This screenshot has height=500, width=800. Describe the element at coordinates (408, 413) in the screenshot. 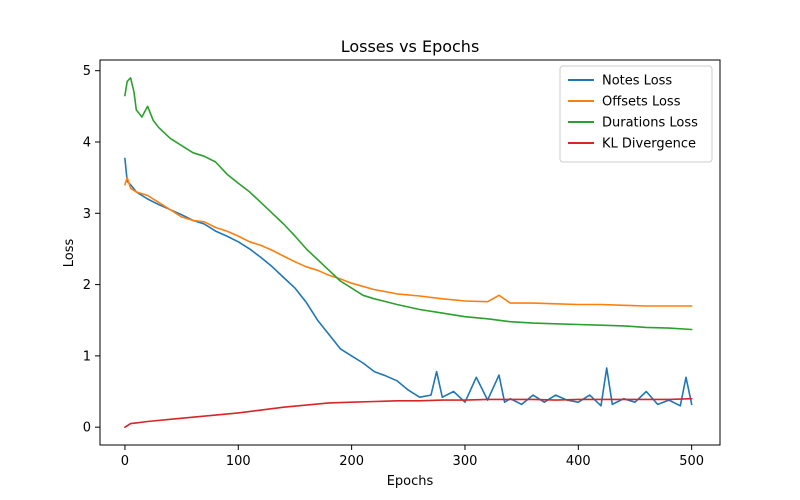

I see `series-line-kl-divergence` at that location.